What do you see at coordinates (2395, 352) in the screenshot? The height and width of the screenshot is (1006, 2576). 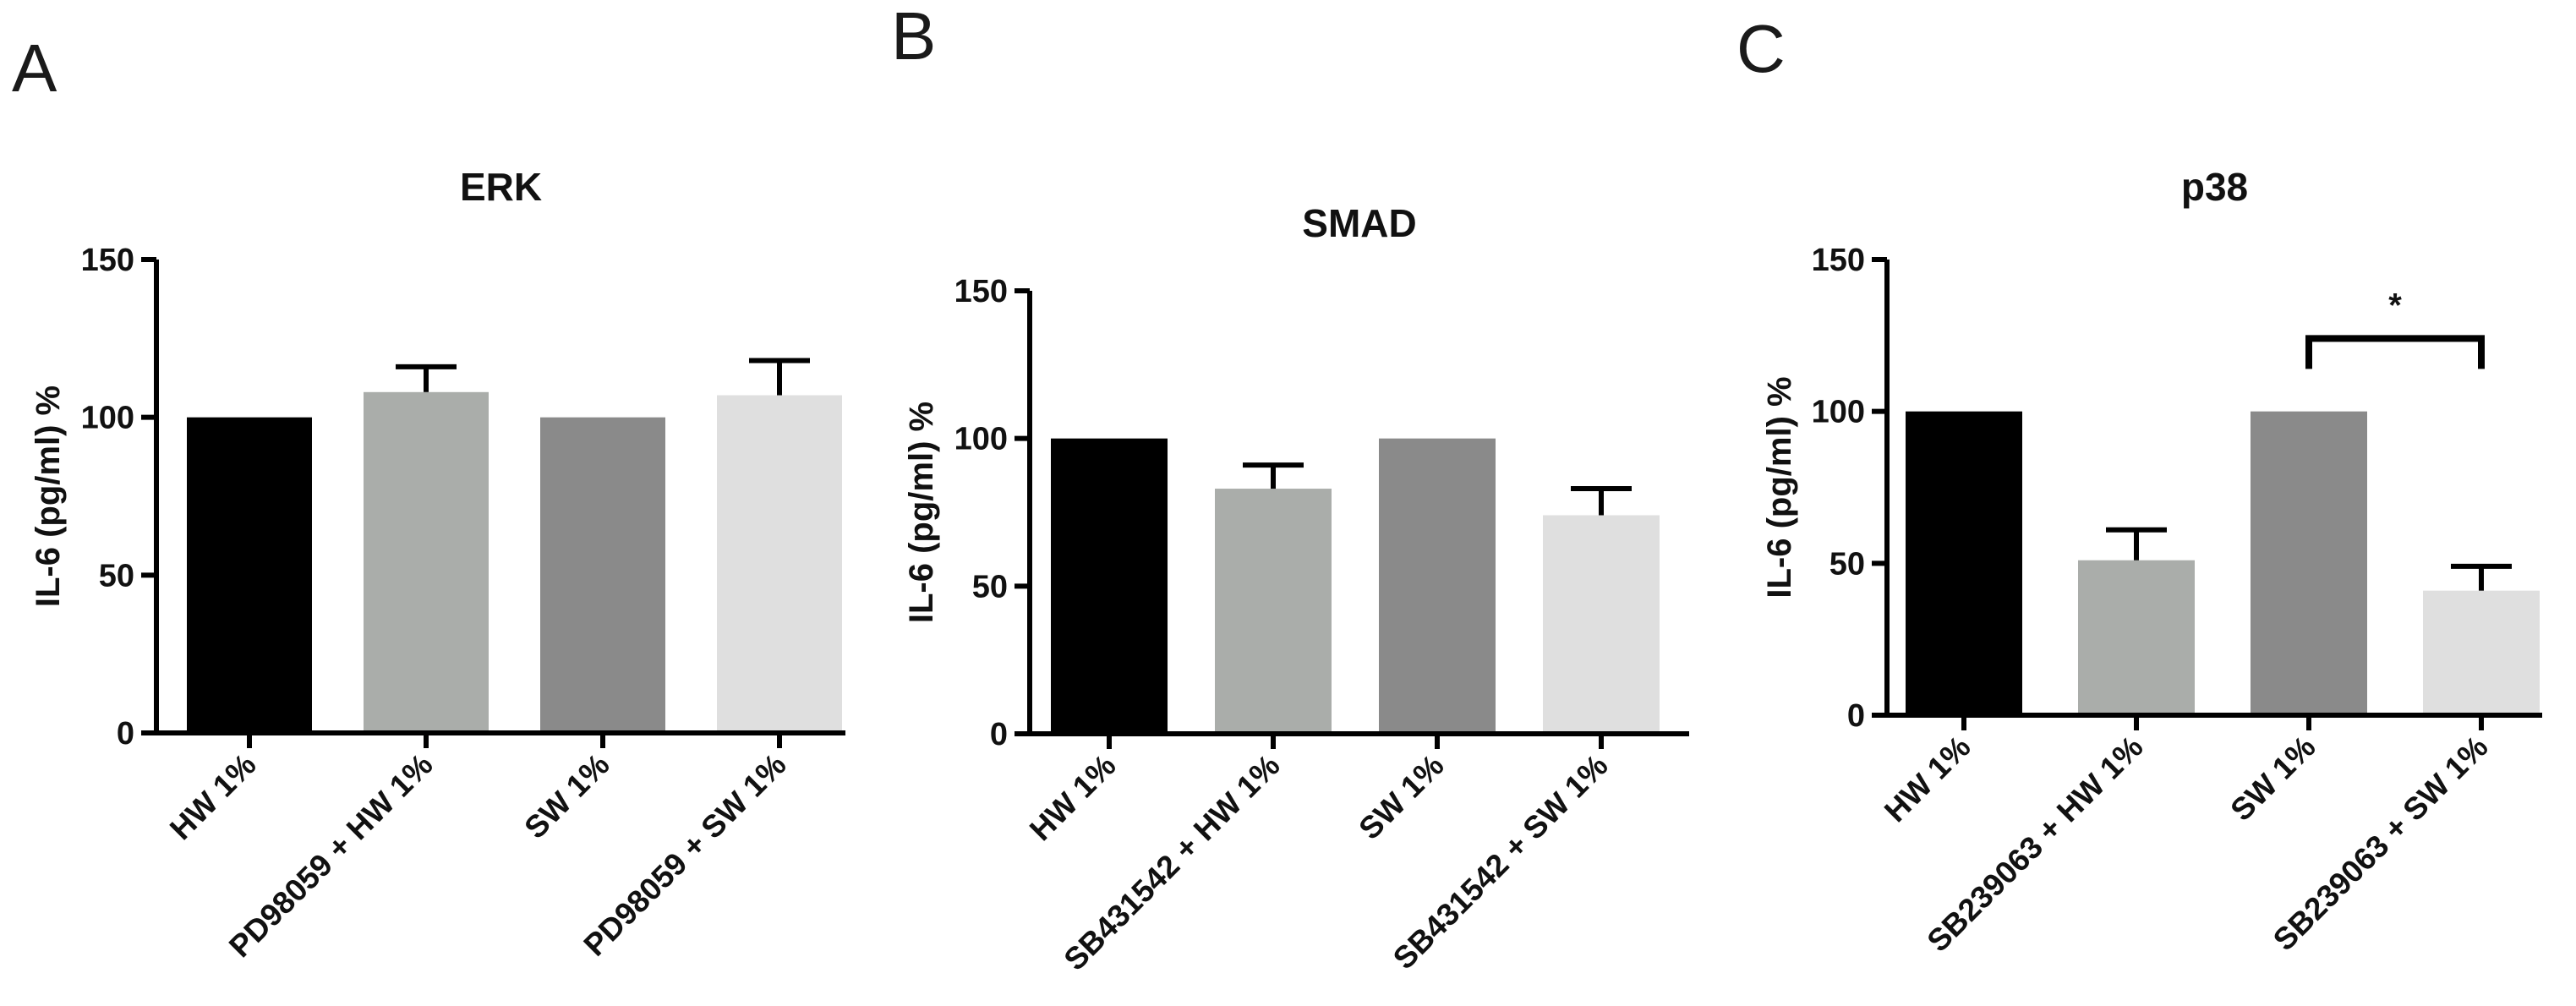 I see `significance-bracket` at bounding box center [2395, 352].